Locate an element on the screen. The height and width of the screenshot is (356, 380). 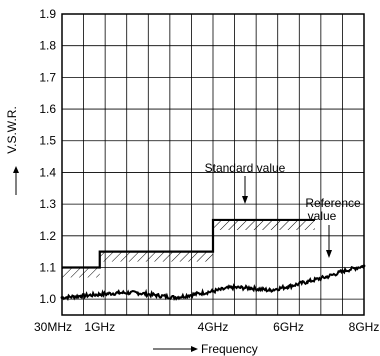
x-tick-label: 4GHz is located at coordinates (213, 327).